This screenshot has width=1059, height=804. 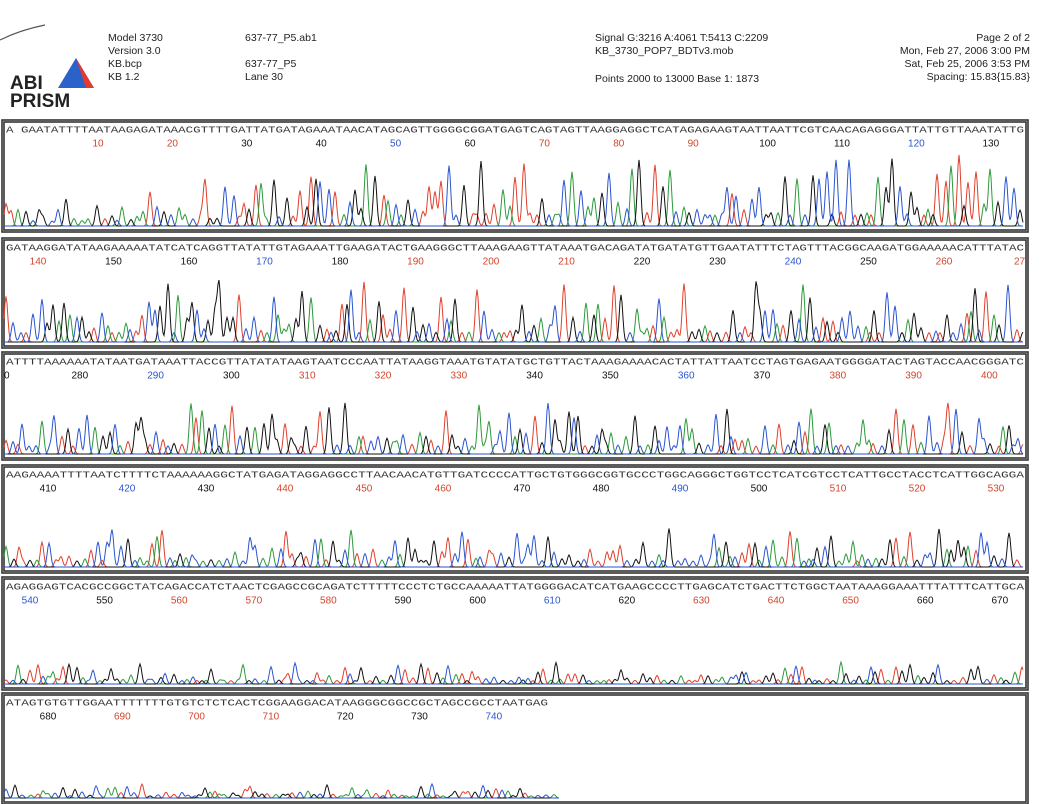 What do you see at coordinates (999, 601) in the screenshot?
I see `base-position: 670` at bounding box center [999, 601].